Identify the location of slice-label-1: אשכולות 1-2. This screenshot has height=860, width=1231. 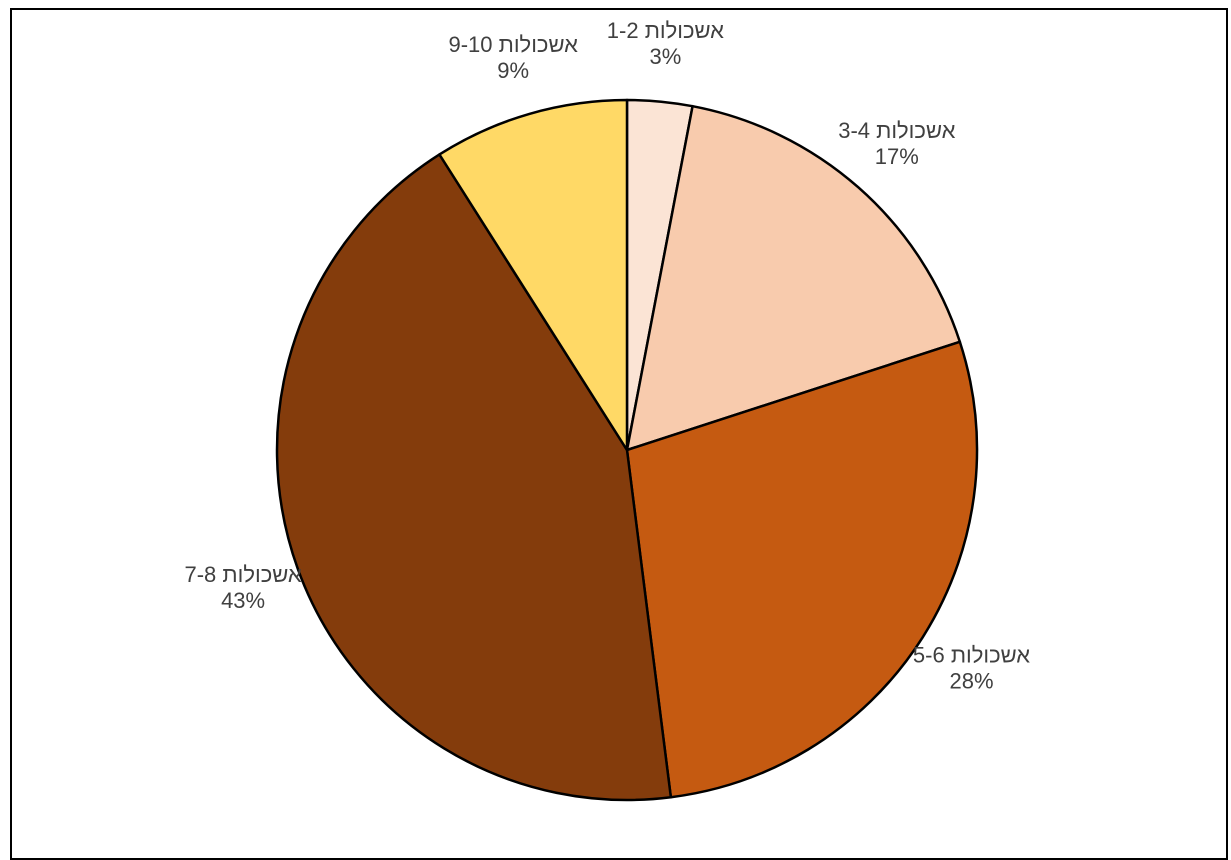
(665, 30).